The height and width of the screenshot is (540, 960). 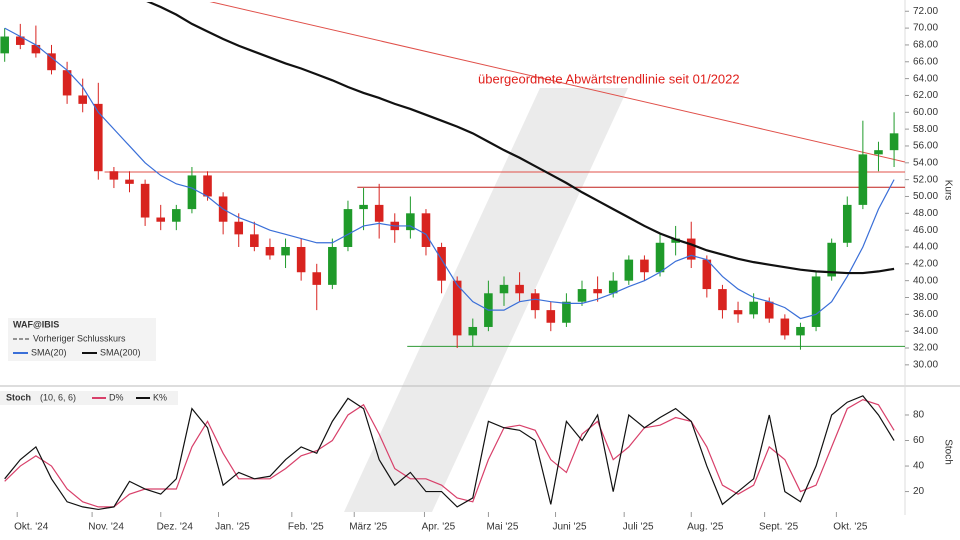 What do you see at coordinates (58, 397) in the screenshot?
I see `legend-label: (10, 6, 6)` at bounding box center [58, 397].